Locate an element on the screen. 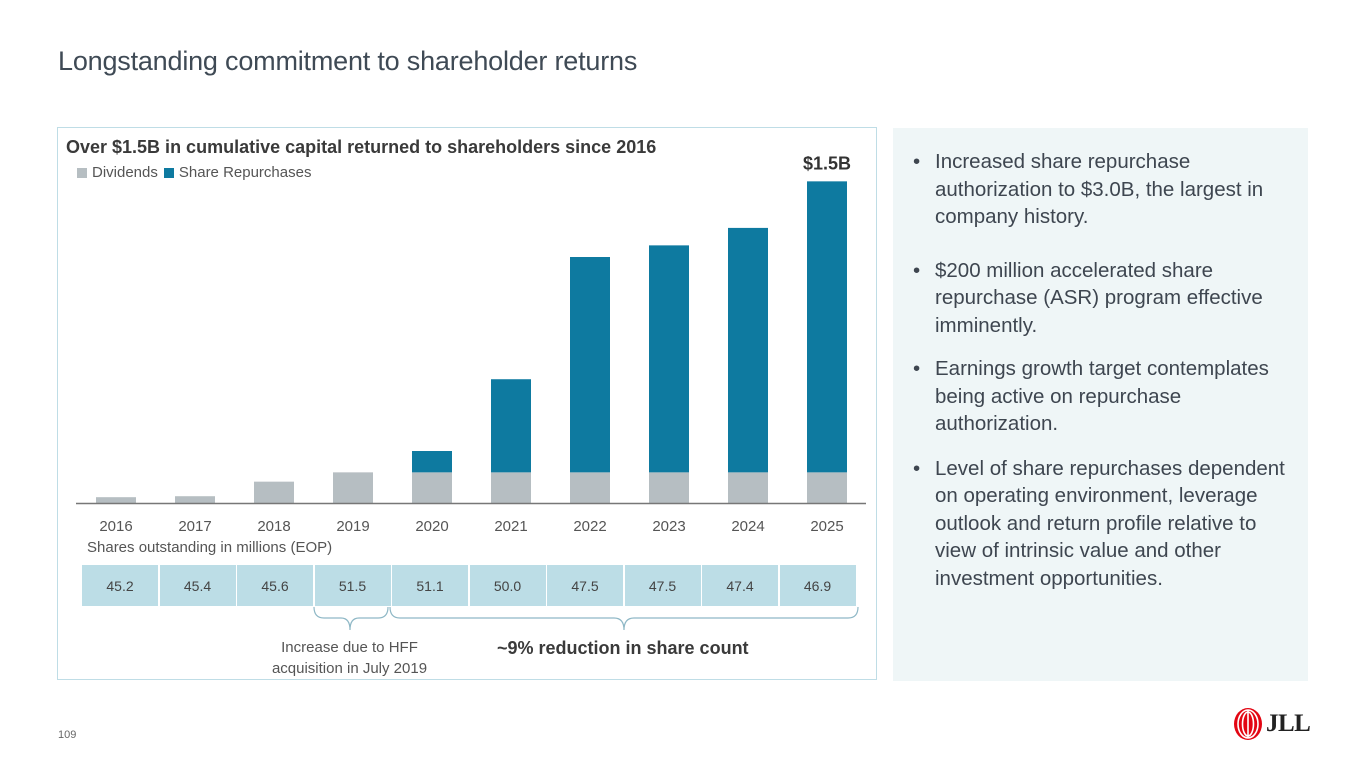 The width and height of the screenshot is (1365, 768). jll-logo: JLL is located at coordinates (1272, 724).